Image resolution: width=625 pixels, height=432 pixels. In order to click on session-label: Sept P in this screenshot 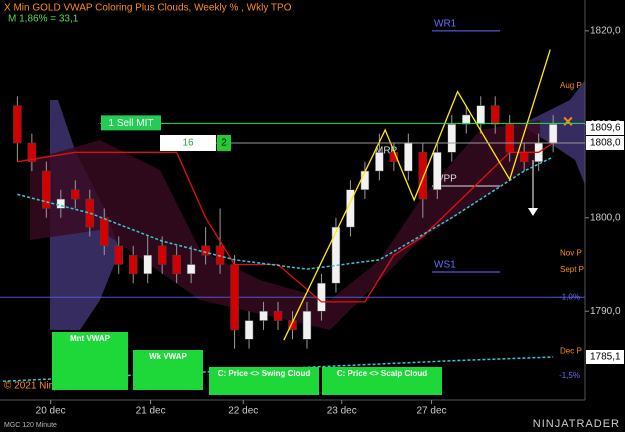, I will do `click(572, 269)`.